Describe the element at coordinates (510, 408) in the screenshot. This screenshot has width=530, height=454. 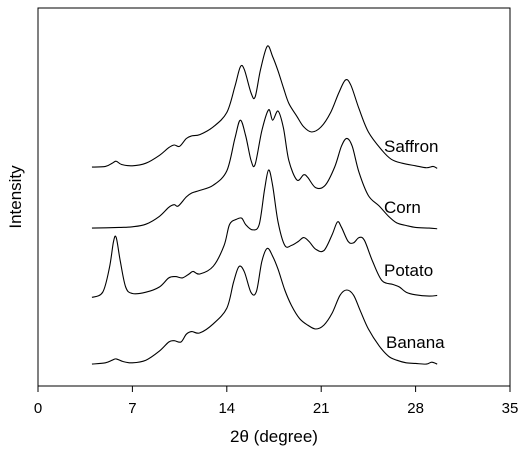
I see `x-tick-label: 35` at that location.